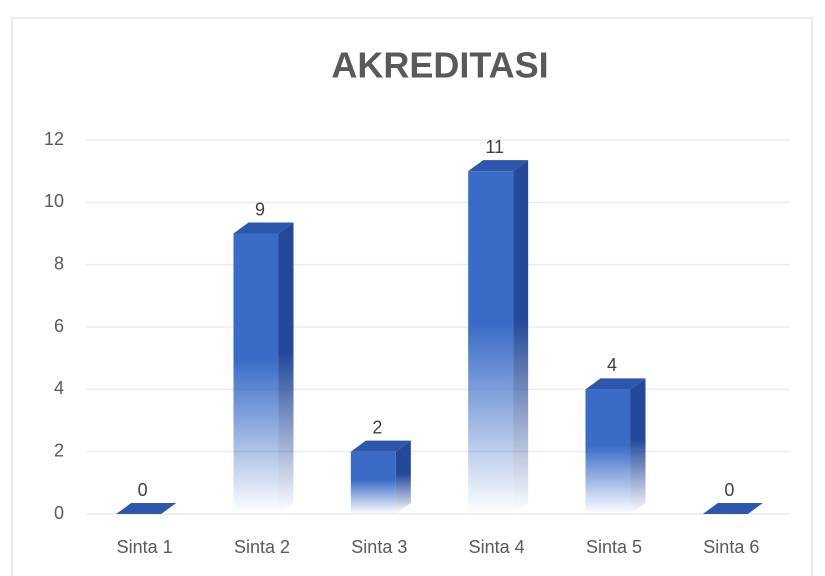 The image size is (825, 576). Describe the element at coordinates (145, 547) in the screenshot. I see `x-tick-label: Sinta 1` at that location.